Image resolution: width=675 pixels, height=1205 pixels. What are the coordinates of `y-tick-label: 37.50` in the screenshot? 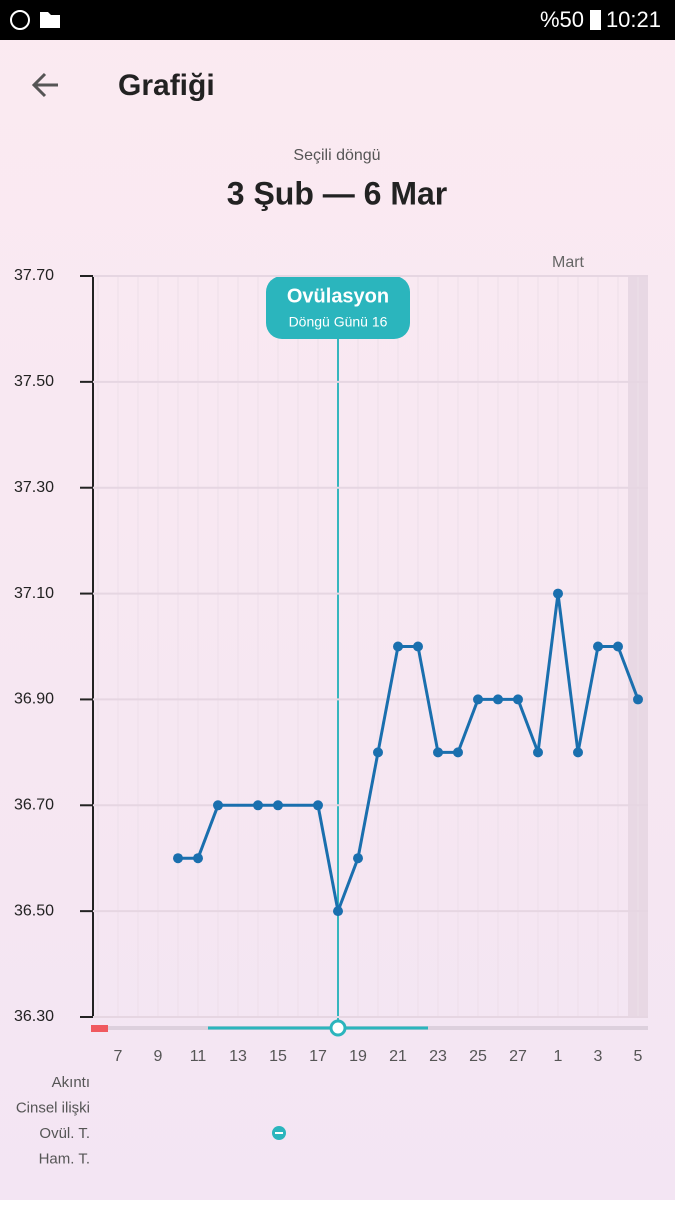 It's located at (34, 381).